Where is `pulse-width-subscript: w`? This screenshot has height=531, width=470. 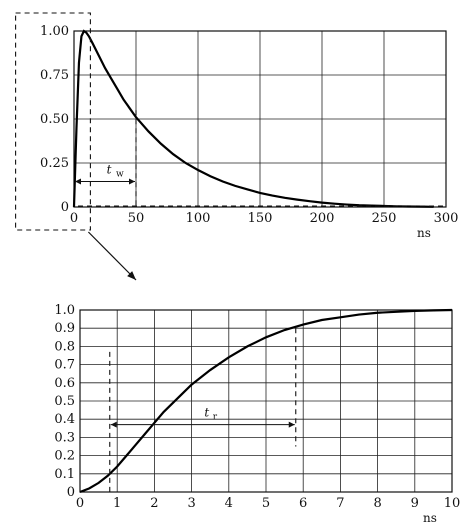 pulse-width-subscript: w is located at coordinates (120, 174).